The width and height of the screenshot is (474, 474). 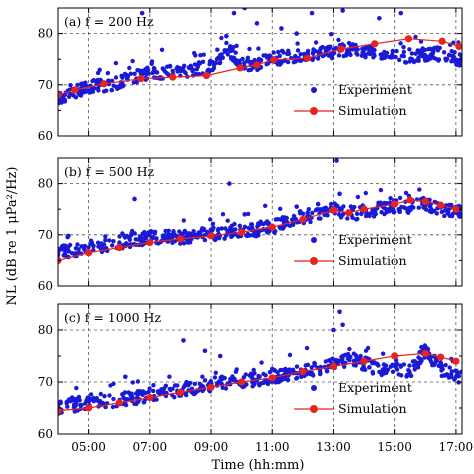 What do you see at coordinates (456, 447) in the screenshot?
I see `x-tick-label: 17:00` at bounding box center [456, 447].